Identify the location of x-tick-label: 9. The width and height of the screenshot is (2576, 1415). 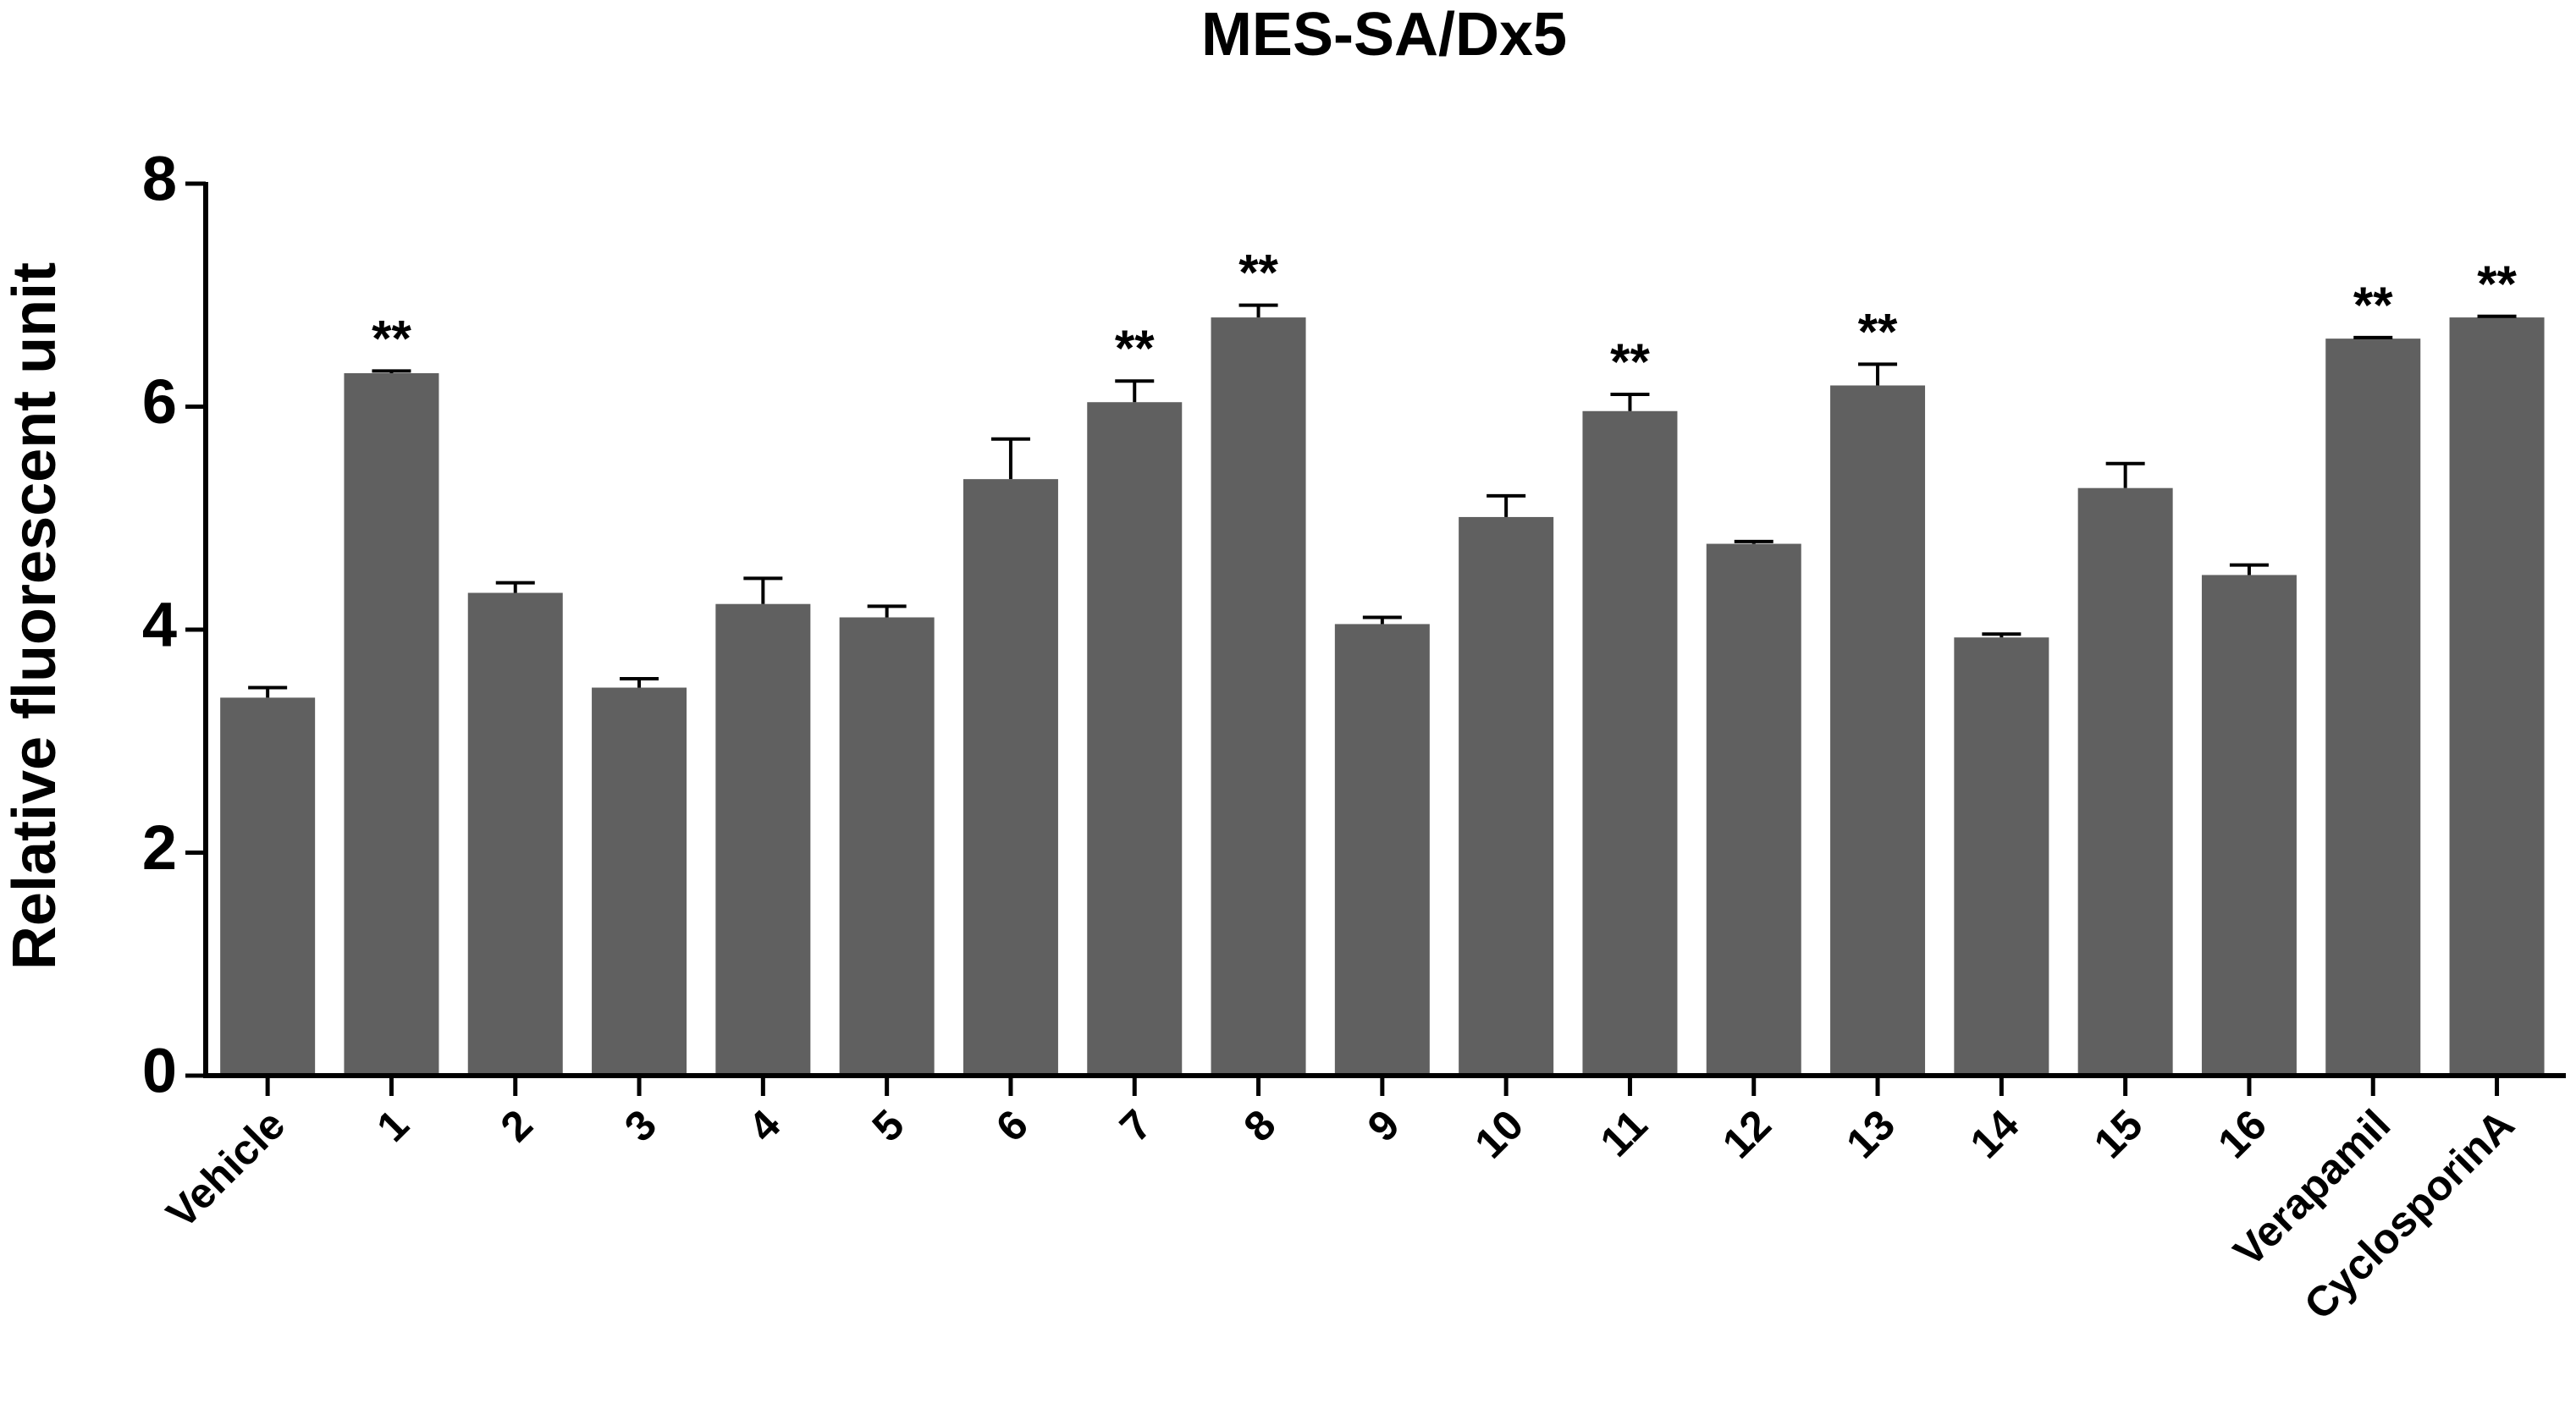
(1384, 1126).